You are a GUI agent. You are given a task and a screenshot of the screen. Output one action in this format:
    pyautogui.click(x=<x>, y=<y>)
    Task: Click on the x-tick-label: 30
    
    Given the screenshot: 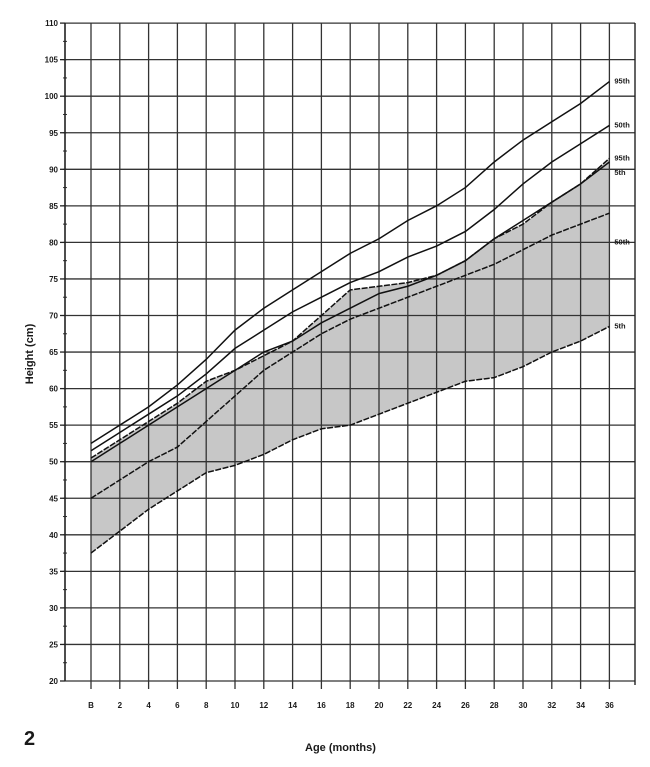 What is the action you would take?
    pyautogui.click(x=523, y=705)
    